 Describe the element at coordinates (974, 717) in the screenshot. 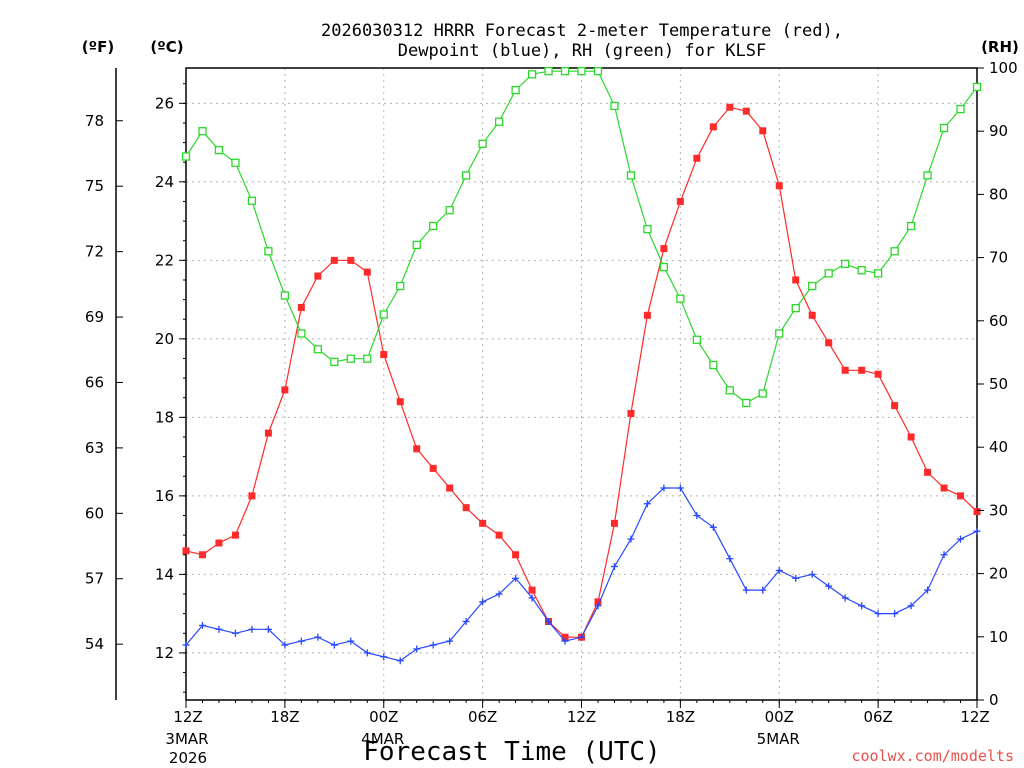

I see `x-tick-label: 12Z` at that location.